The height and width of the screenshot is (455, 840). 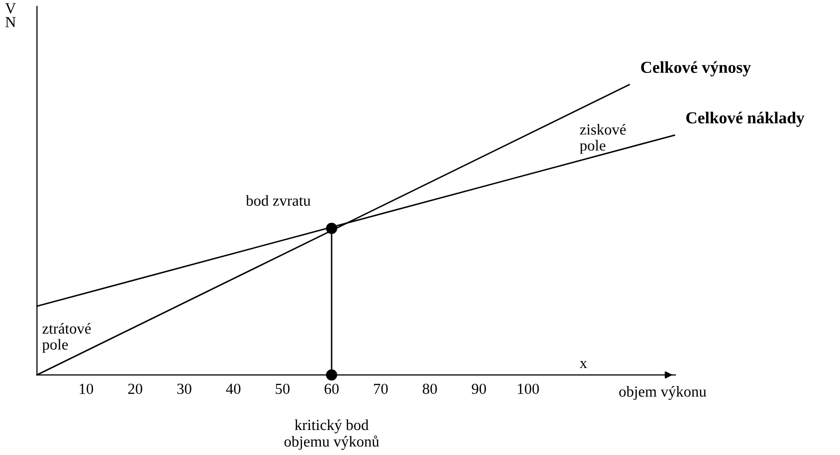 What do you see at coordinates (603, 139) in the screenshot?
I see `annotation: ziskové pole` at bounding box center [603, 139].